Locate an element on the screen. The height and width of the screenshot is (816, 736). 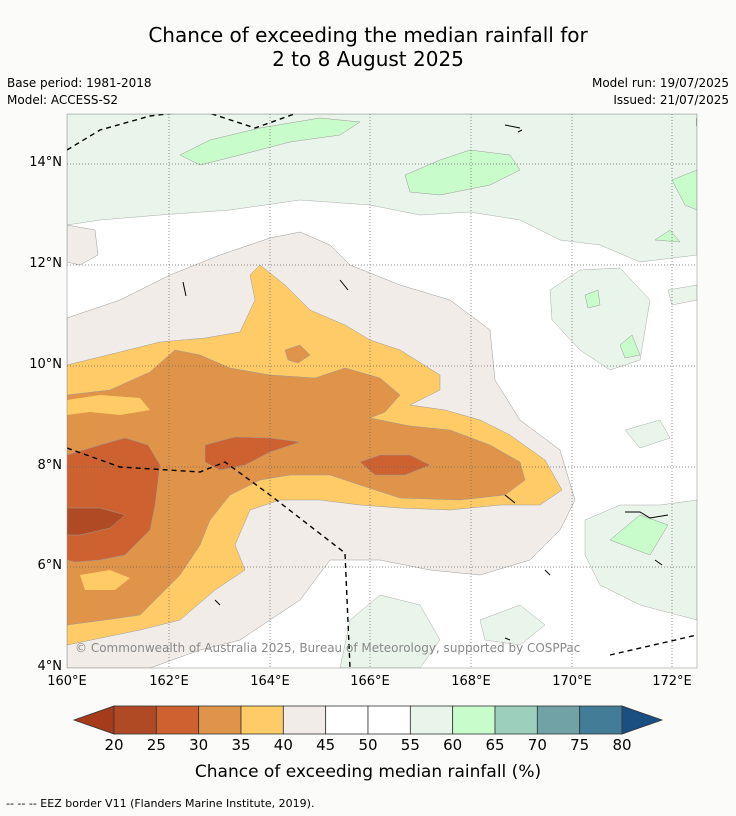
colorbar-tick-label: 75 is located at coordinates (580, 745).